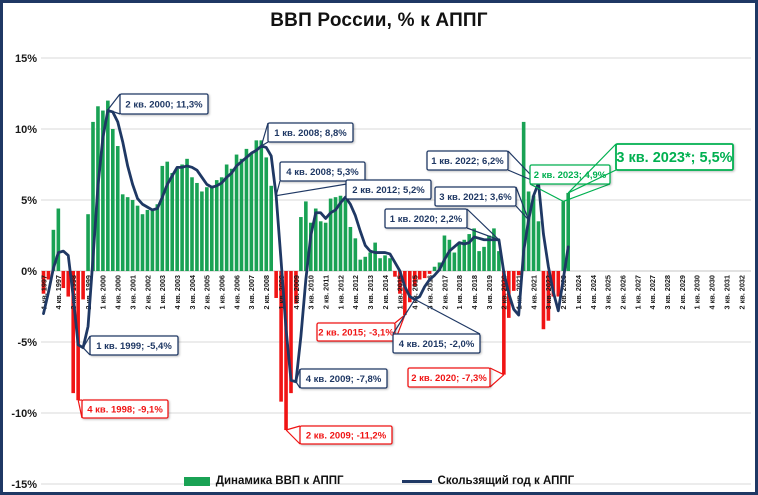 The image size is (758, 495). I want to click on annotation-label: 4 кв. 2015; -2,0%, so click(437, 344).